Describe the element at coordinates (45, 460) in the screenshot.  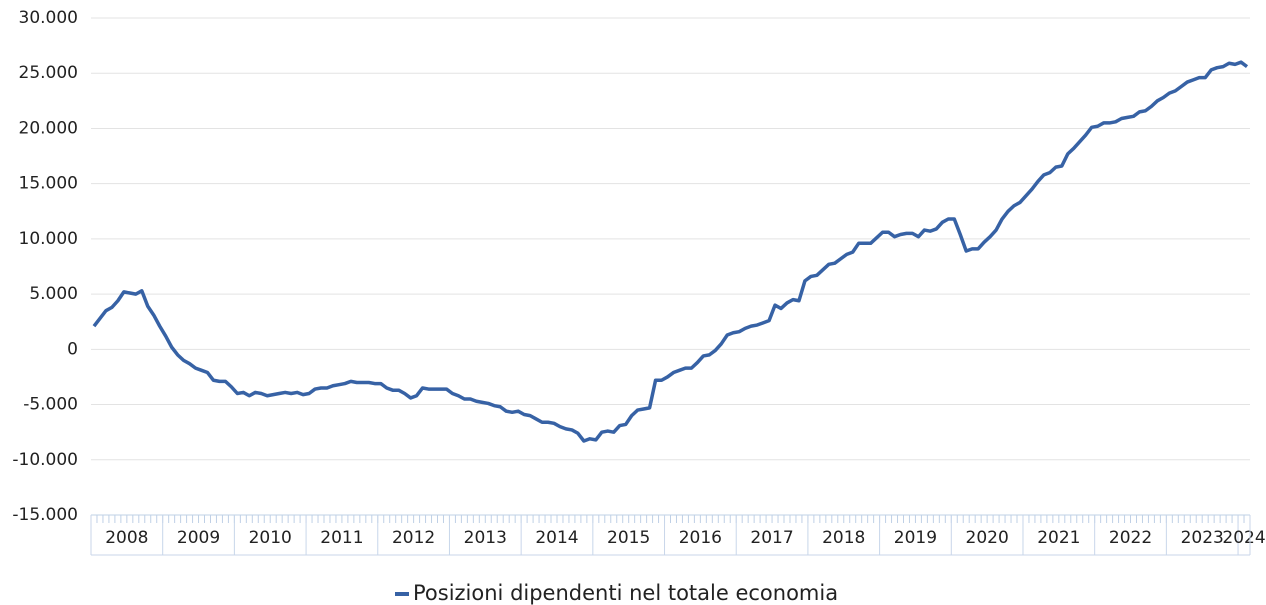
I see `y-tick-label: -10.000` at that location.